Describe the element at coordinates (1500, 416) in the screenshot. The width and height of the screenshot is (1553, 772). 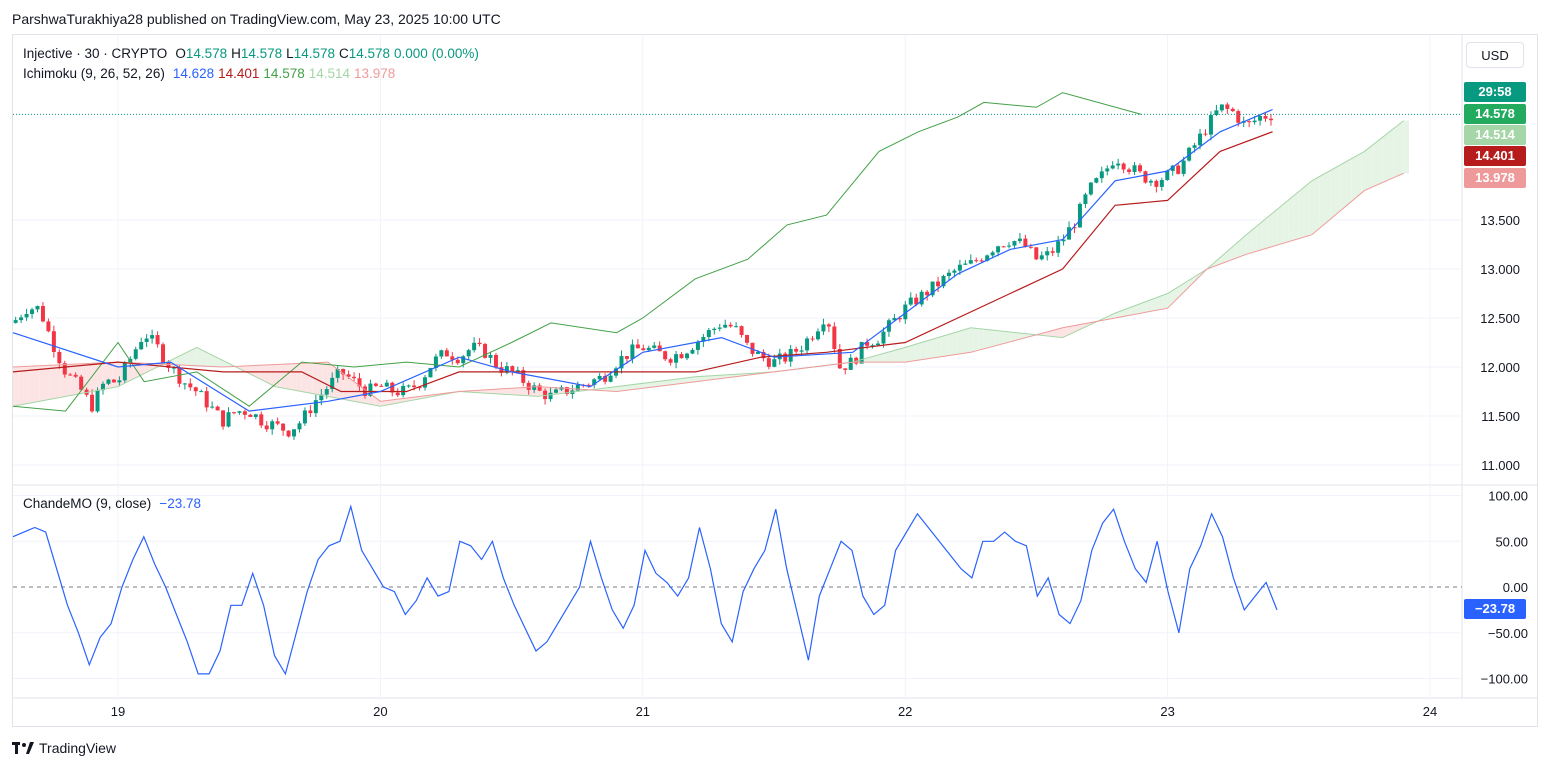
I see `price-axis-label: 11.500` at that location.